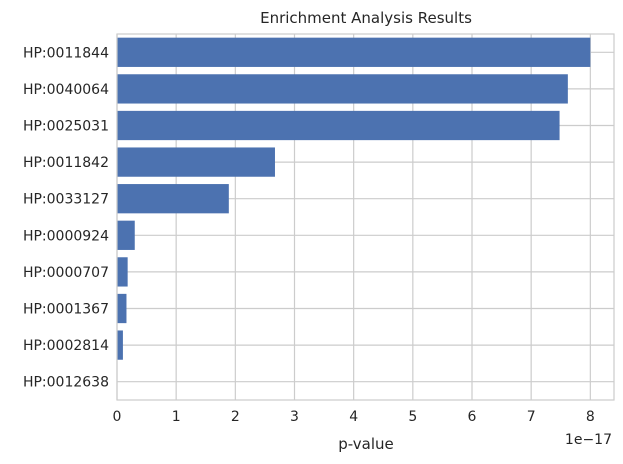 The image size is (623, 464). What do you see at coordinates (235, 417) in the screenshot?
I see `x-tick-label: 2` at bounding box center [235, 417].